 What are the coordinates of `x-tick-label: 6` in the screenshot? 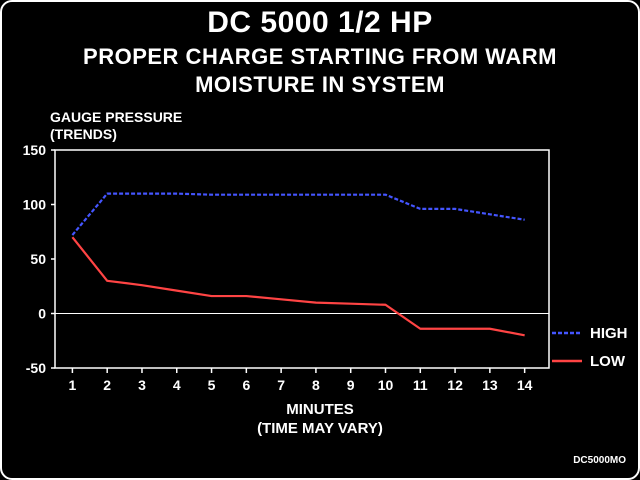 It's located at (246, 385).